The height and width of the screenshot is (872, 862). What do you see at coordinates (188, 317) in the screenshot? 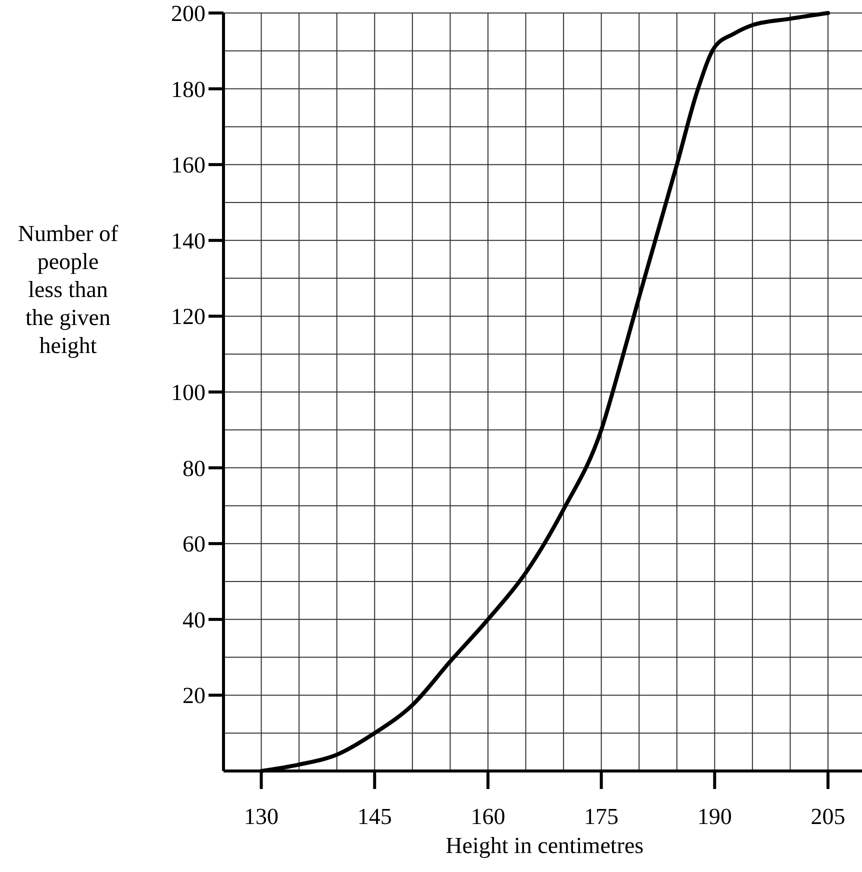
I see `y-tick-label: 120` at bounding box center [188, 317].